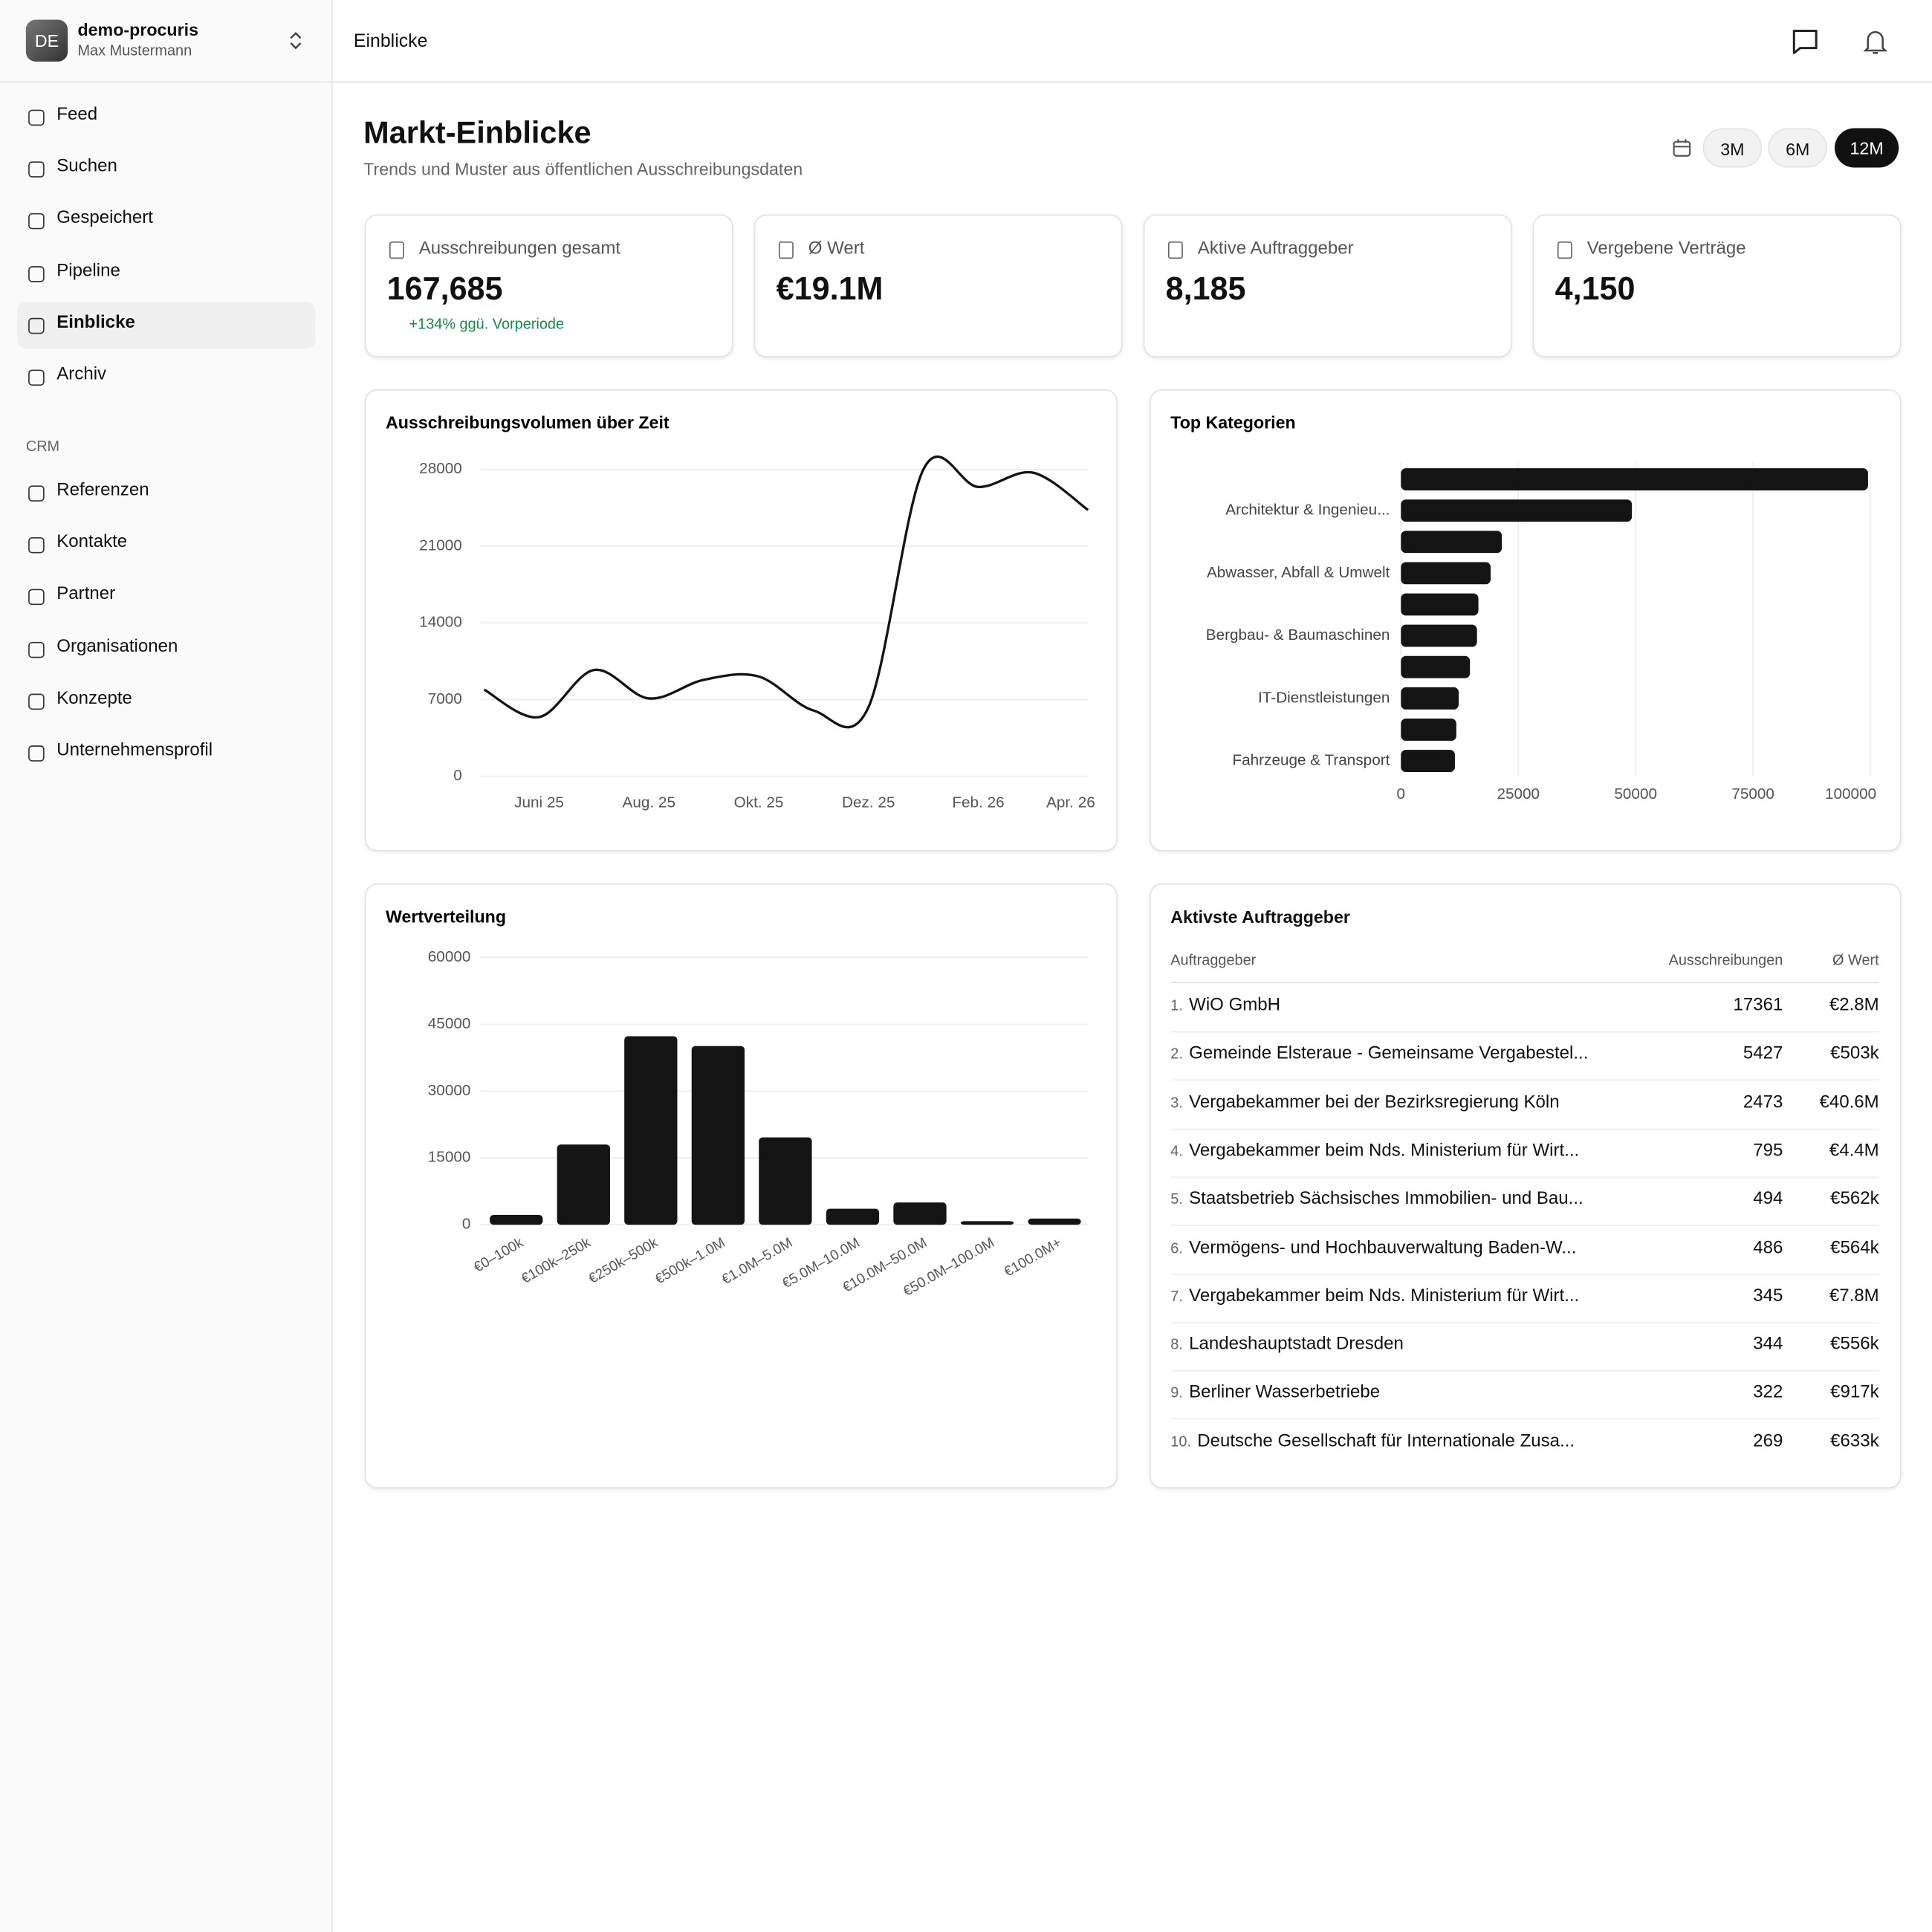 The height and width of the screenshot is (1932, 1932). What do you see at coordinates (81, 374) in the screenshot?
I see `nav-item: Archiv` at bounding box center [81, 374].